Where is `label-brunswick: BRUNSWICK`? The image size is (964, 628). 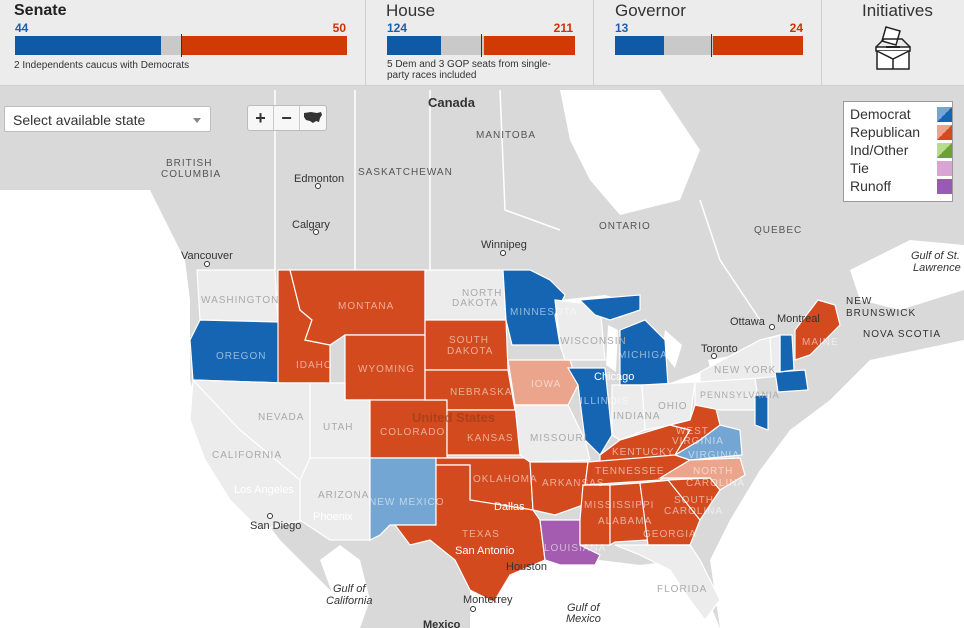 label-brunswick: BRUNSWICK is located at coordinates (881, 313).